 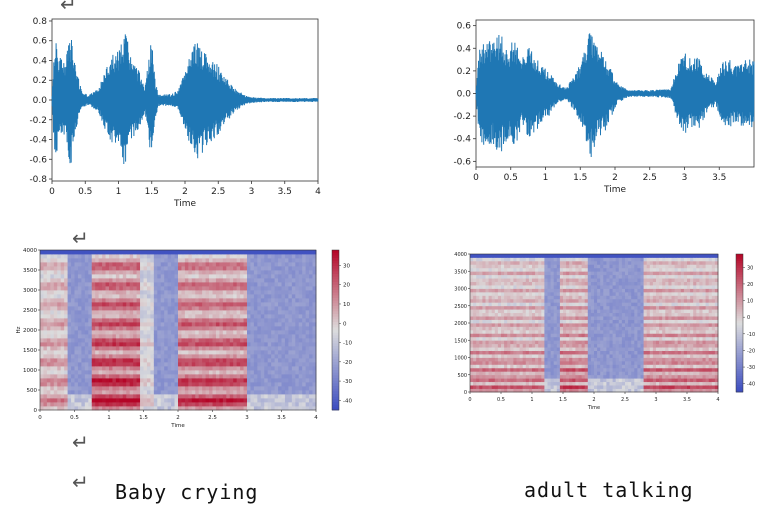 I want to click on y-tick-label: -0.2, so click(x=462, y=117).